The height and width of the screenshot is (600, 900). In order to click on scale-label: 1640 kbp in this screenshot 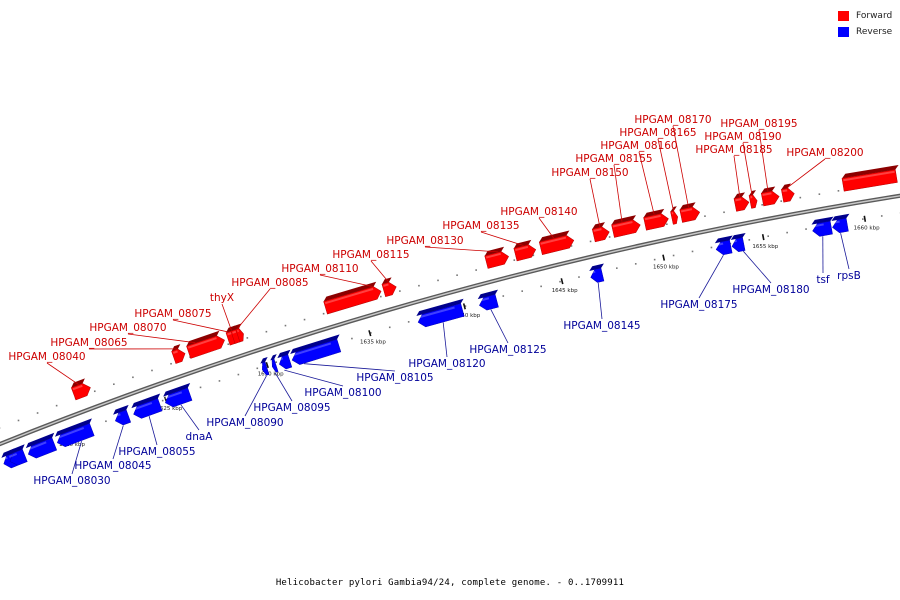, I will do `click(467, 316)`.